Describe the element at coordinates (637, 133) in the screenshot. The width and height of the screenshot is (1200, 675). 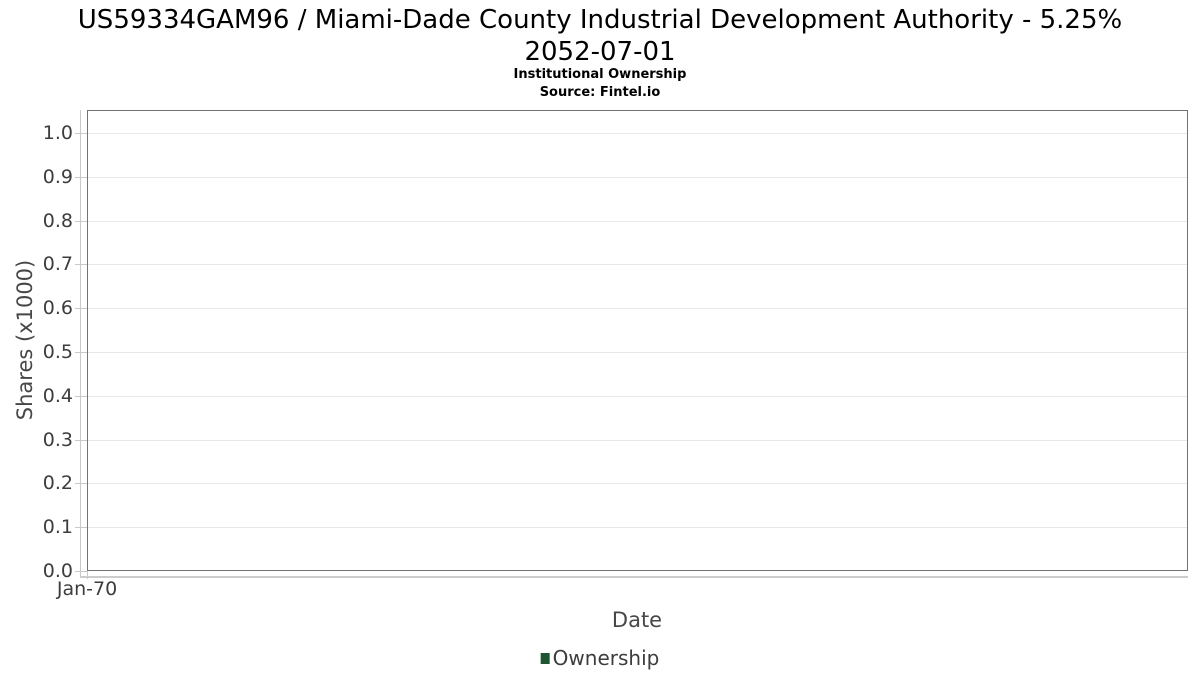
I see `gridline-y-1.0` at that location.